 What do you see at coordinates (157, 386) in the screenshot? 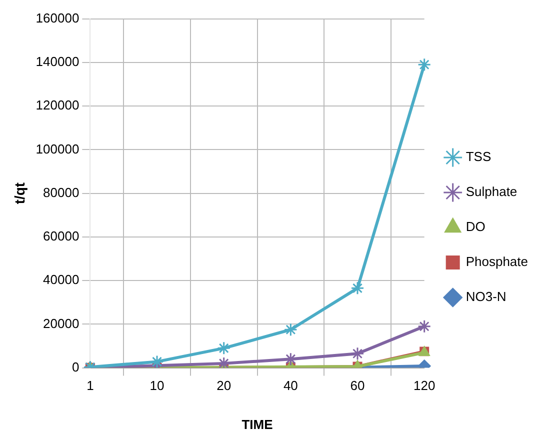
I see `x-tick-label: 10` at bounding box center [157, 386].